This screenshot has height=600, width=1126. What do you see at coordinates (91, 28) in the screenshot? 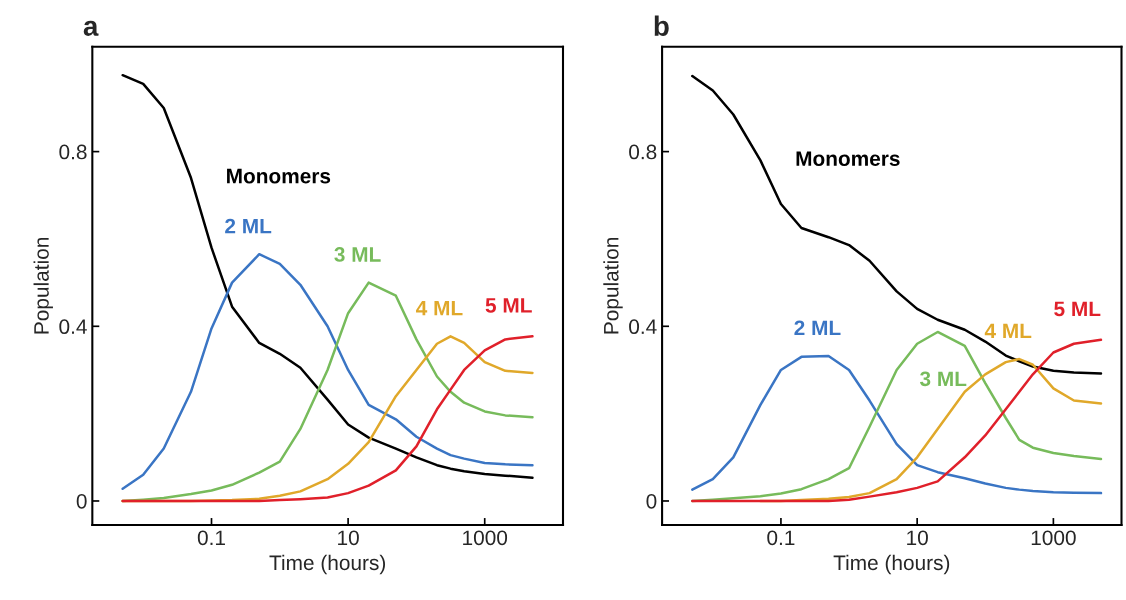
I see `chart-title: a` at bounding box center [91, 28].